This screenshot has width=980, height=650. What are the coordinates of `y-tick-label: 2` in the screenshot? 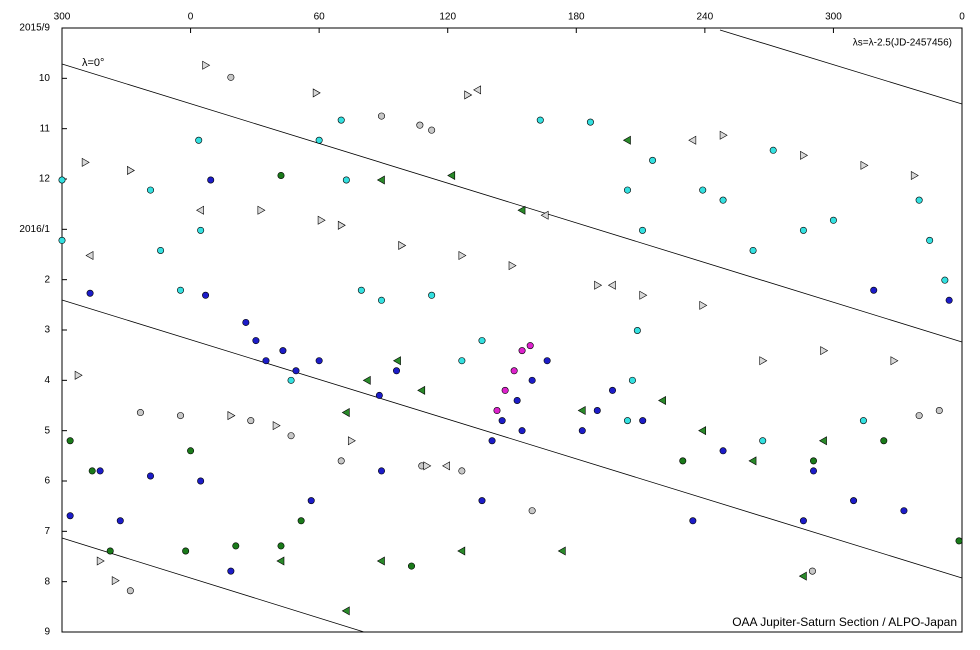 It's located at (47, 279).